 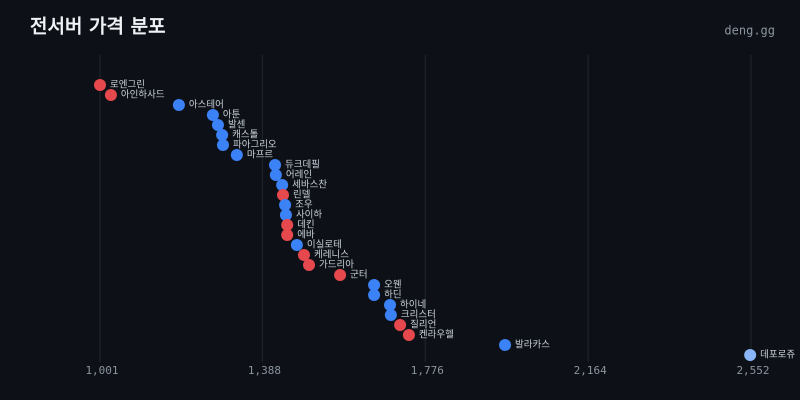 What do you see at coordinates (255, 145) in the screenshot?
I see `point-label: 파아그리오` at bounding box center [255, 145].